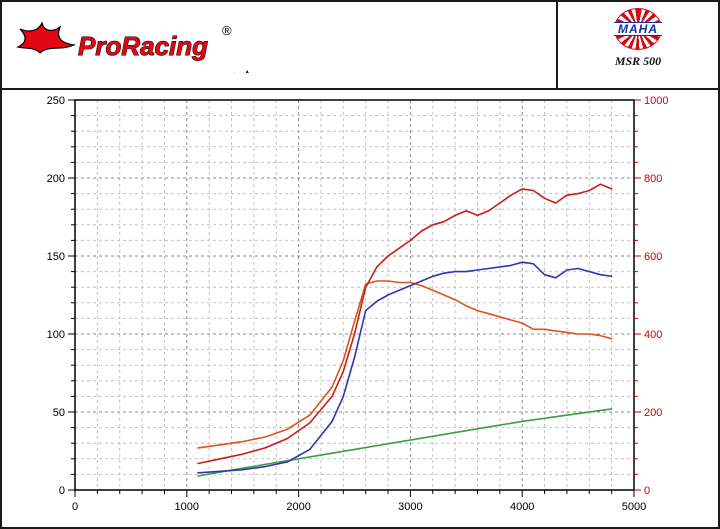  Describe the element at coordinates (227, 30) in the screenshot. I see `registered-trademark: ®` at that location.